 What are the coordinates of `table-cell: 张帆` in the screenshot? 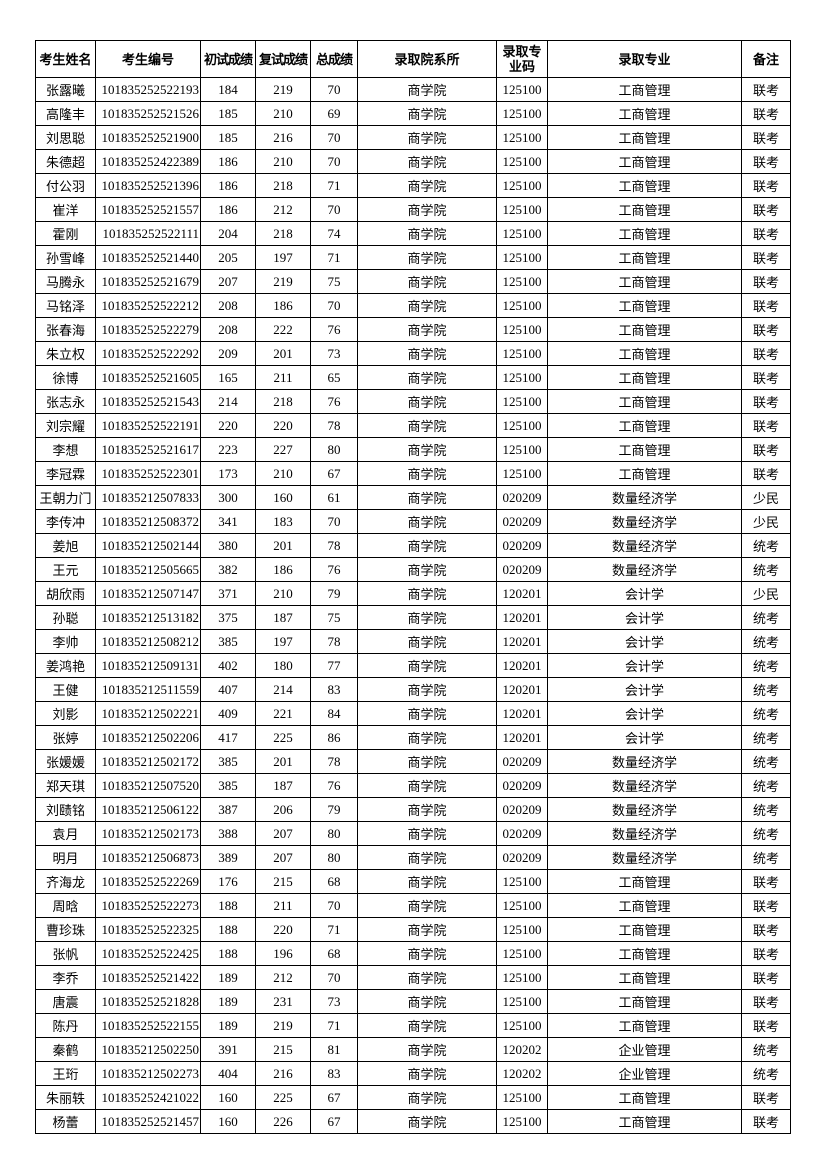 It's located at (65, 953).